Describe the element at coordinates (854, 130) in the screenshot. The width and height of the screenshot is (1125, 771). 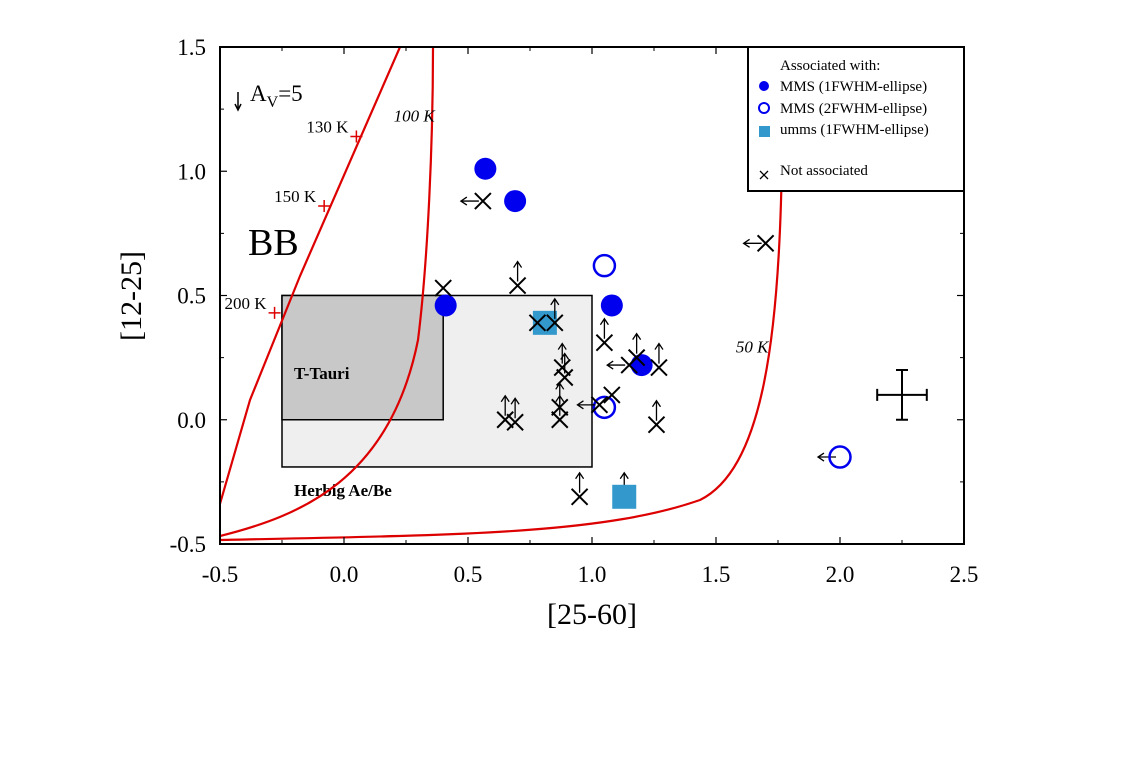
I see `legend-entry-3: umms (1FWHM-ellipse)` at that location.